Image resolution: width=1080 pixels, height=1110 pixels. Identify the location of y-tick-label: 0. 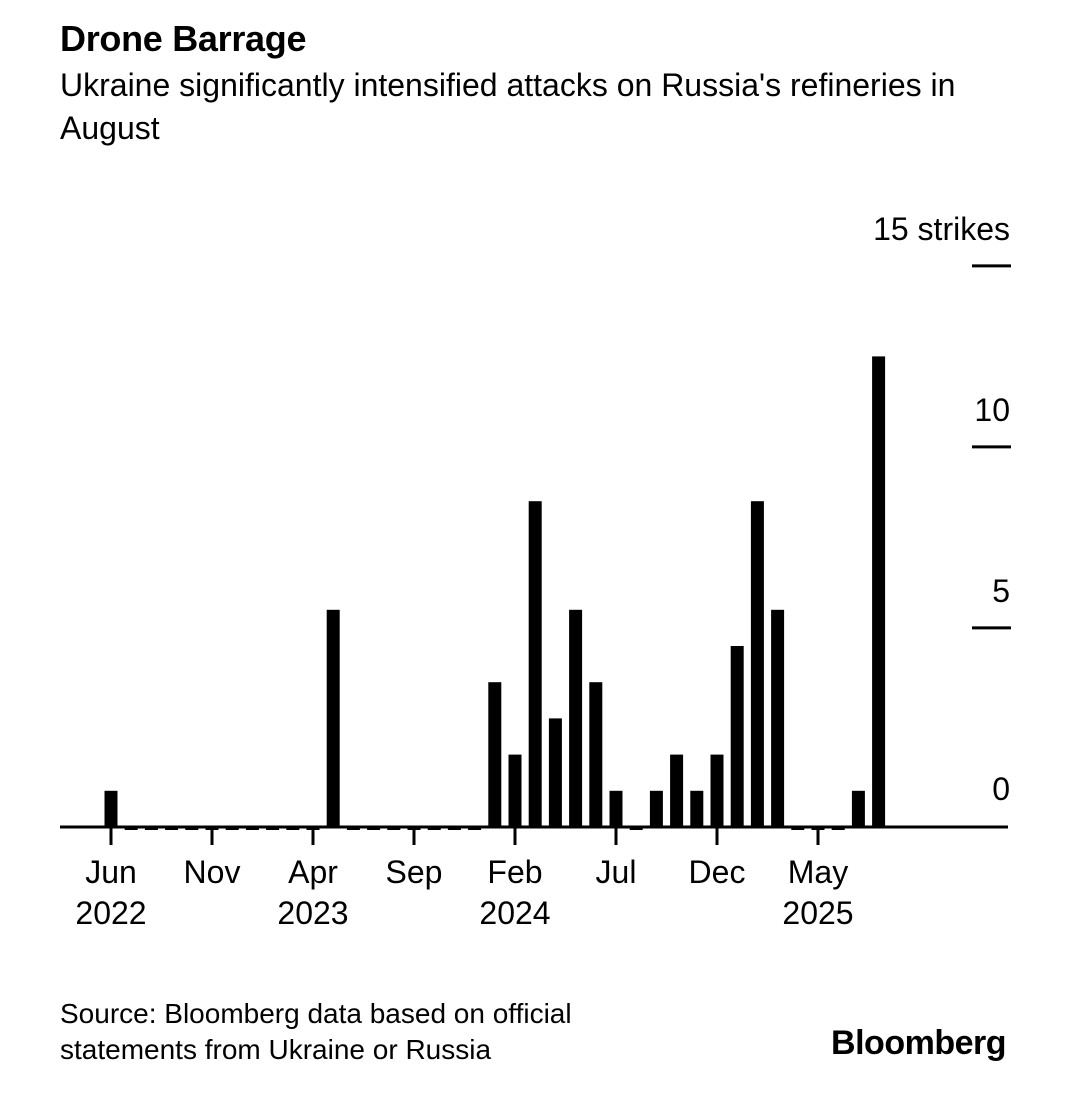
(1001, 789).